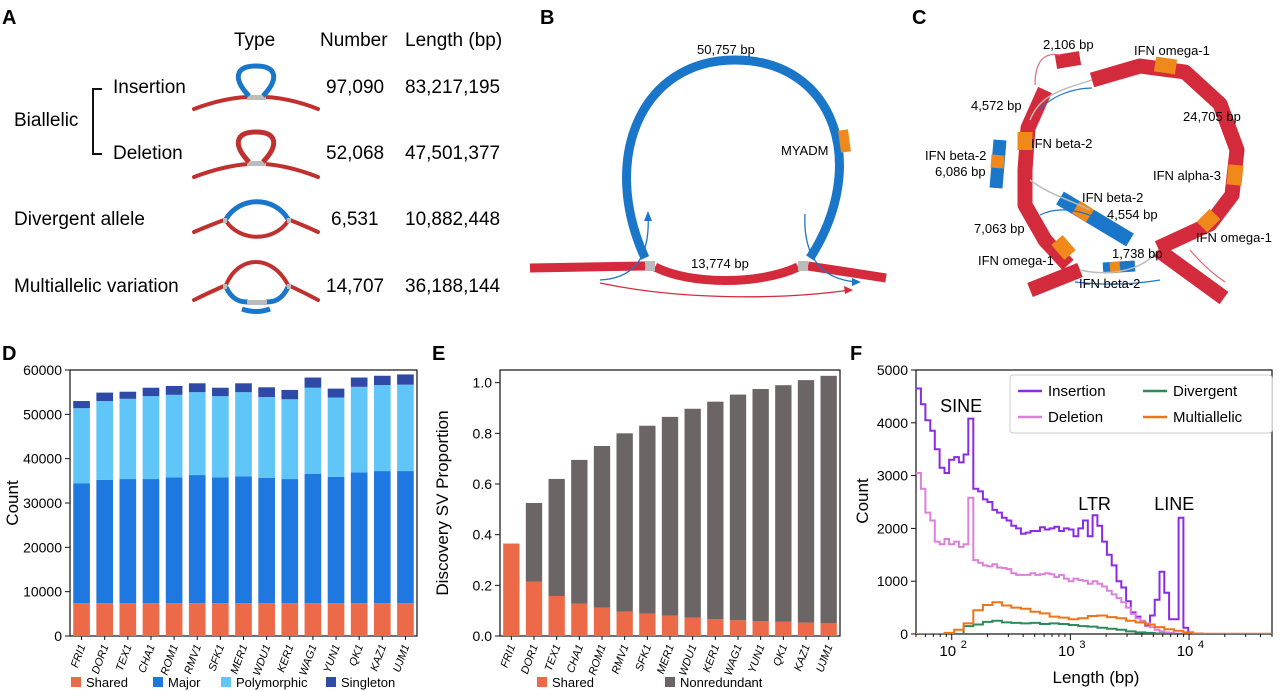 The height and width of the screenshot is (691, 1280). I want to click on d-bar-shared-TEX1, so click(128, 619).